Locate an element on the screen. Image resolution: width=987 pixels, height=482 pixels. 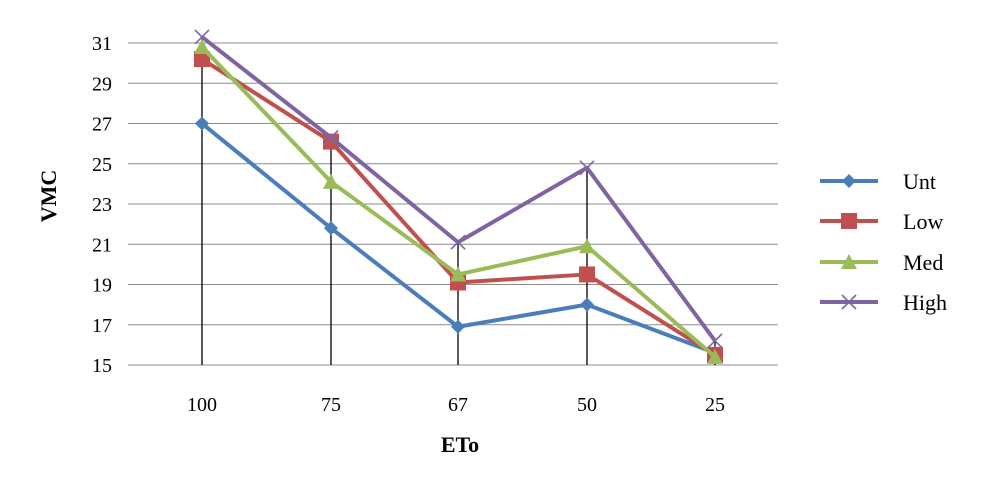
x-axis-ticks: 100 75 67 50 25 is located at coordinates (456, 405).